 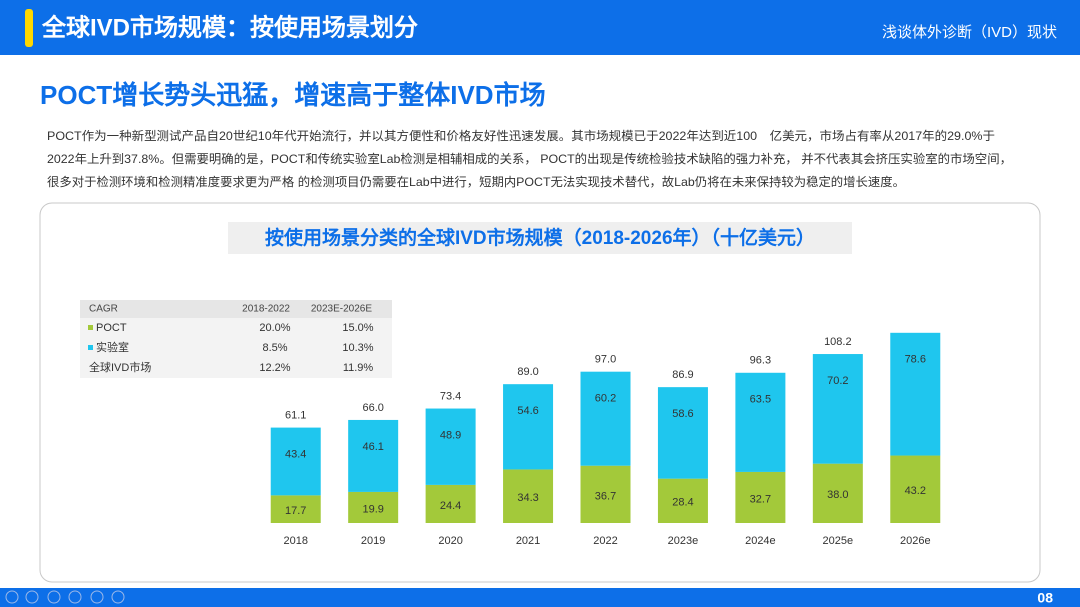 I want to click on x-tick-label: 2020, so click(x=450, y=541).